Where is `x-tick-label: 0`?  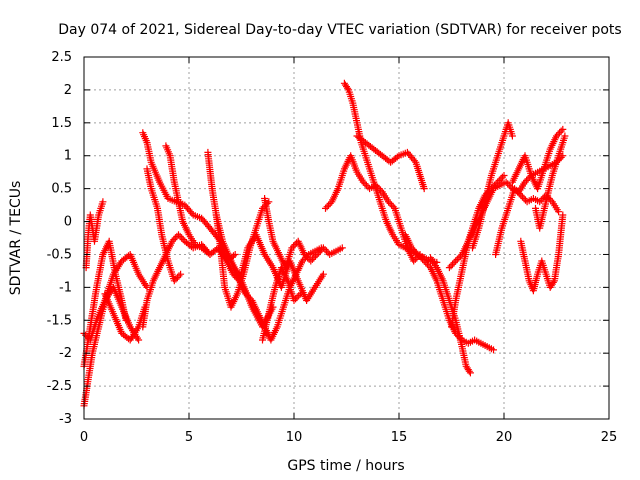 x-tick-label: 0 is located at coordinates (84, 437).